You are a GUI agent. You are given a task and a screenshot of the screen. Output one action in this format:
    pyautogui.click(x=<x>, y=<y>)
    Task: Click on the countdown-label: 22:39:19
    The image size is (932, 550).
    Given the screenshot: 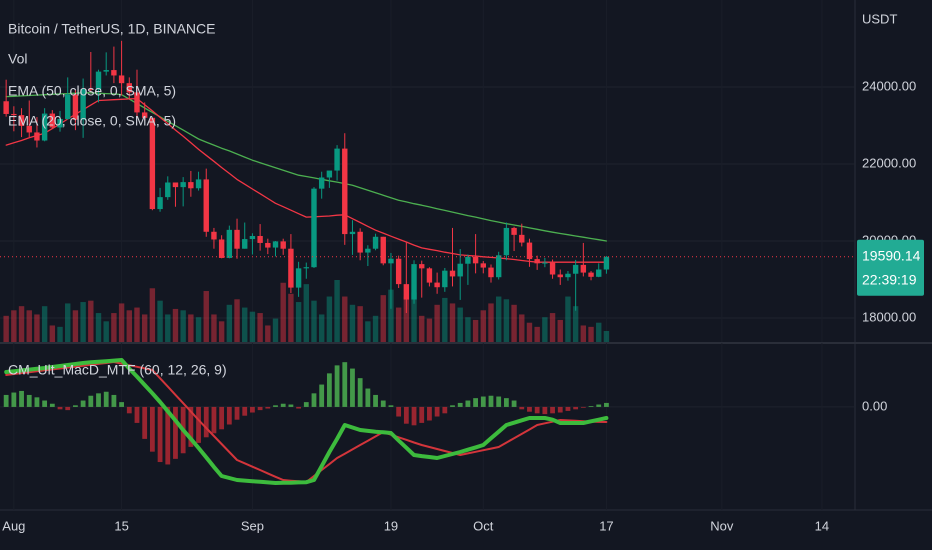 What is the action you would take?
    pyautogui.click(x=889, y=279)
    